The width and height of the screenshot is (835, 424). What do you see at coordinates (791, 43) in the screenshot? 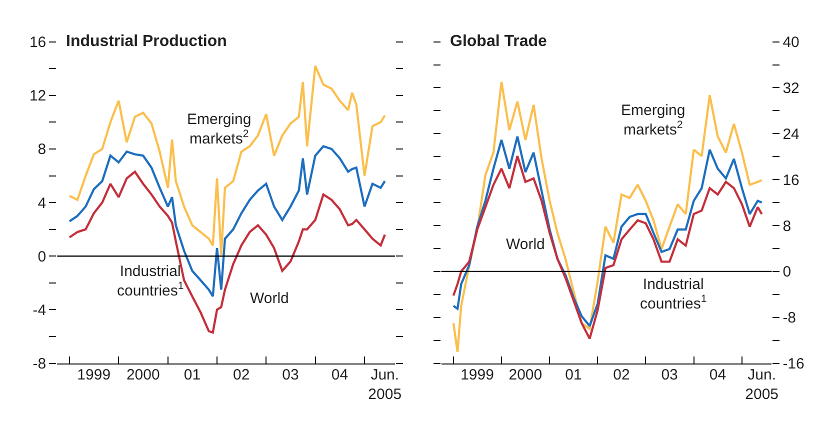
I see `y2-tick-label: 40` at bounding box center [791, 43].